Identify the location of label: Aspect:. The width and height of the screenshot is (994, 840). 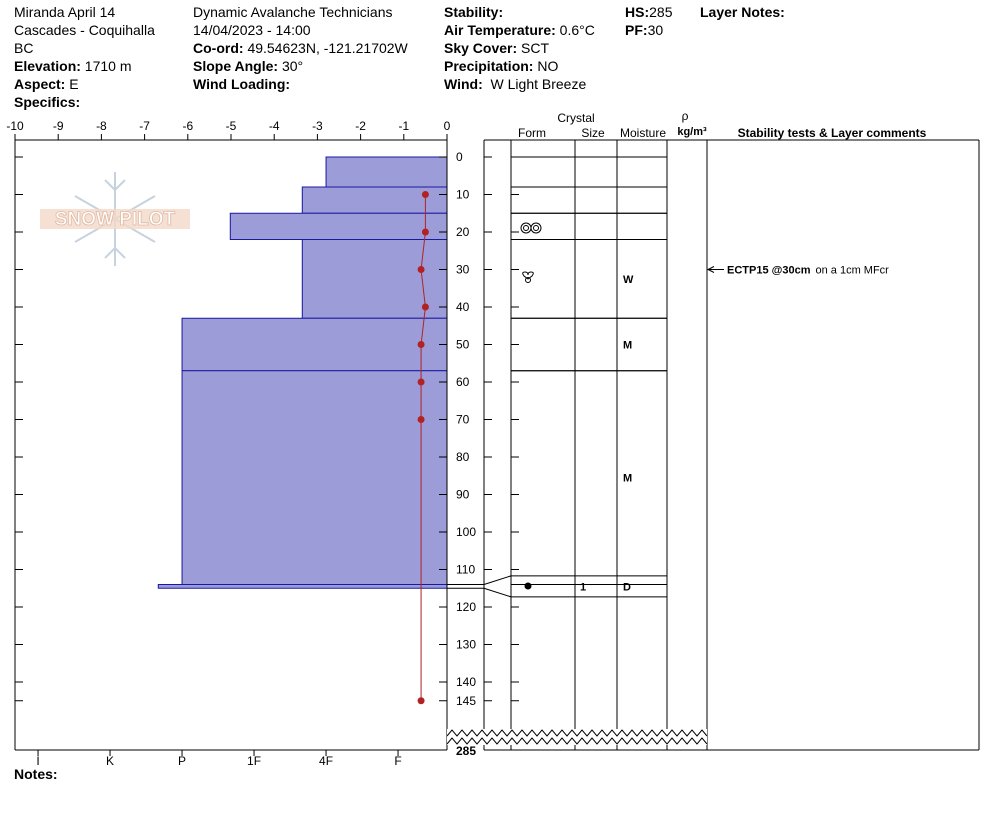
(40, 84).